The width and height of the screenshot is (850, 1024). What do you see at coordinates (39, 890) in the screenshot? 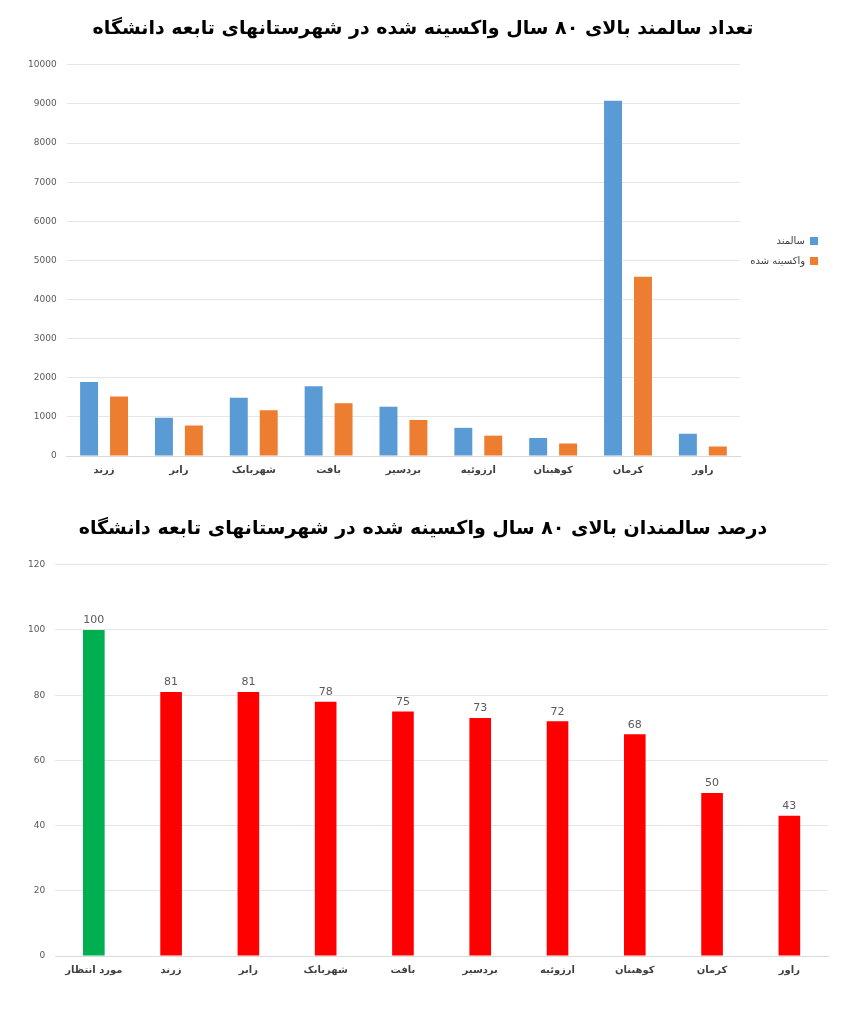
I see `y-tick-label: 20` at bounding box center [39, 890].